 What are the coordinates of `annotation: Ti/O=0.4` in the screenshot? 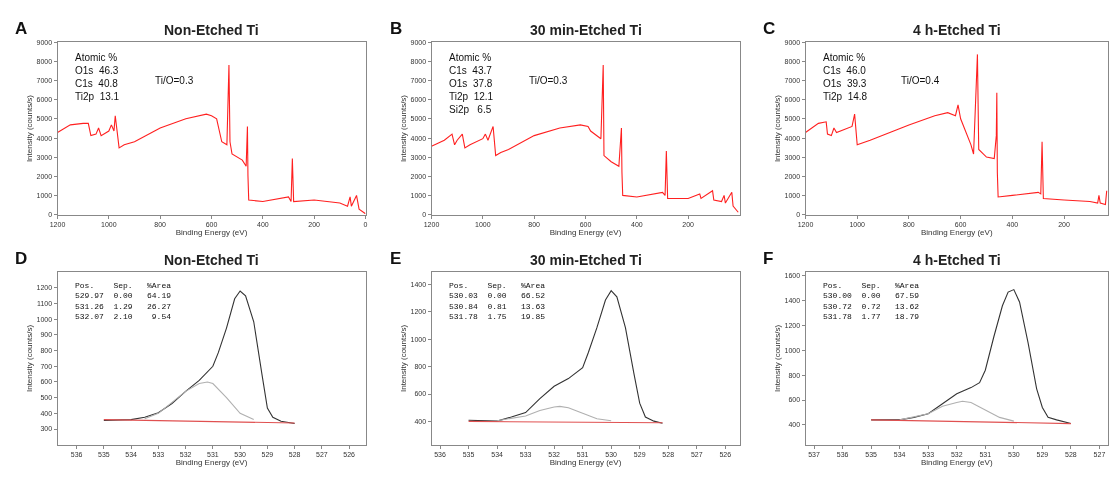 It's located at (920, 80).